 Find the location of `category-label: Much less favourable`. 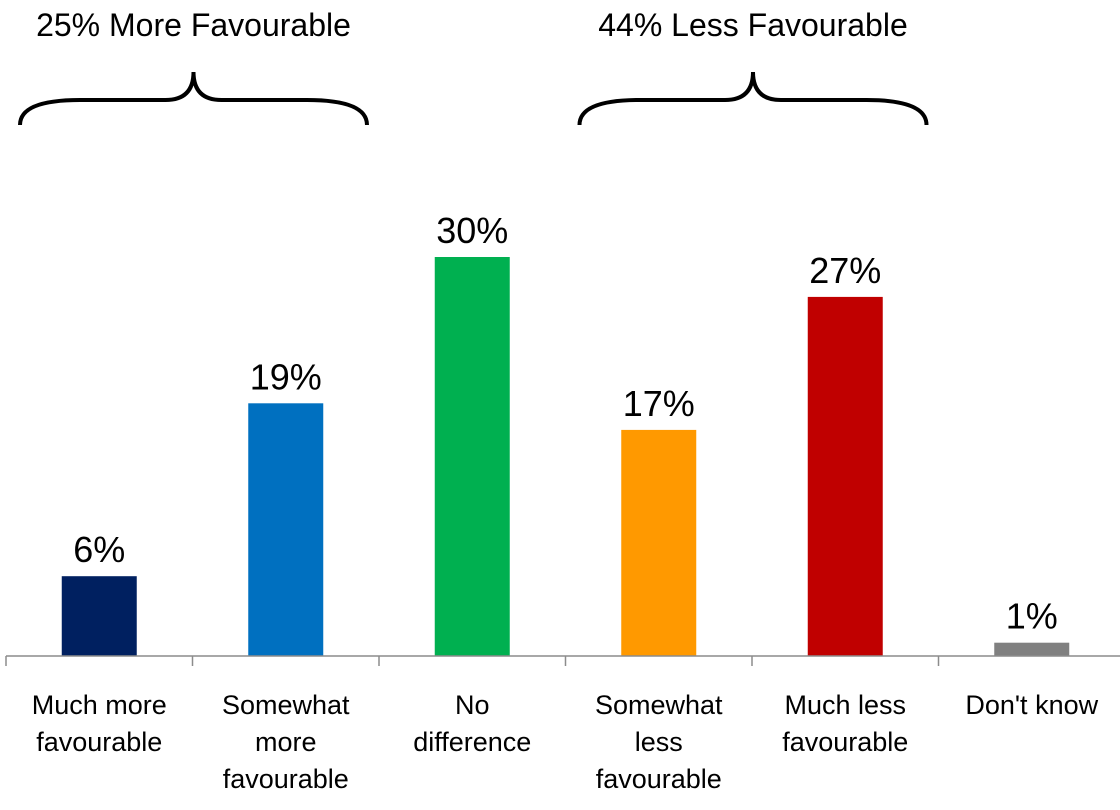

category-label: Much less favourable is located at coordinates (845, 723).